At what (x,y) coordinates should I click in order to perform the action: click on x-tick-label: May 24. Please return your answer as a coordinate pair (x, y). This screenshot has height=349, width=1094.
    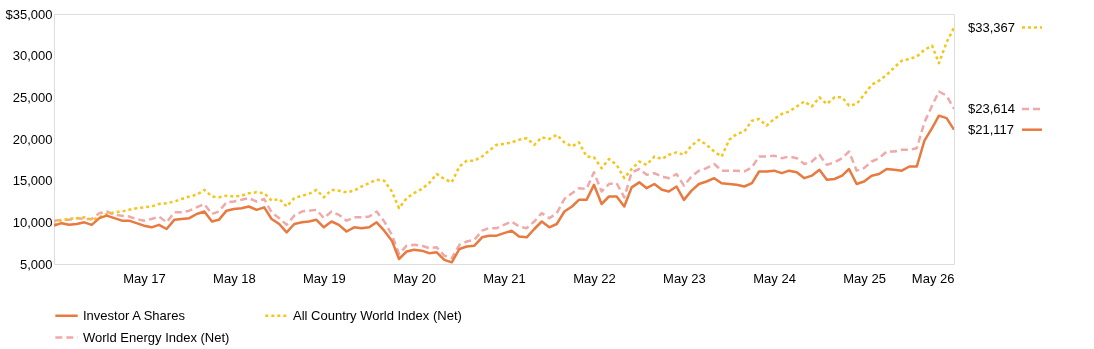
    Looking at the image, I should click on (774, 278).